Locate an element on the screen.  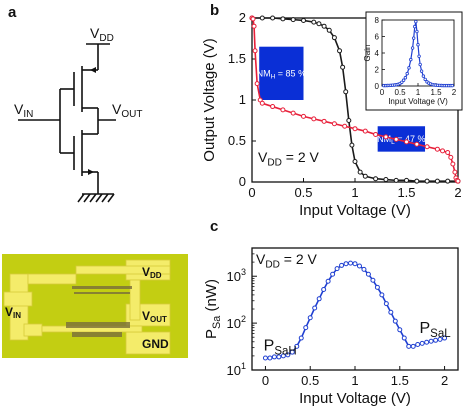
y-axis-label: Output Voltage (V) is located at coordinates (209, 99).